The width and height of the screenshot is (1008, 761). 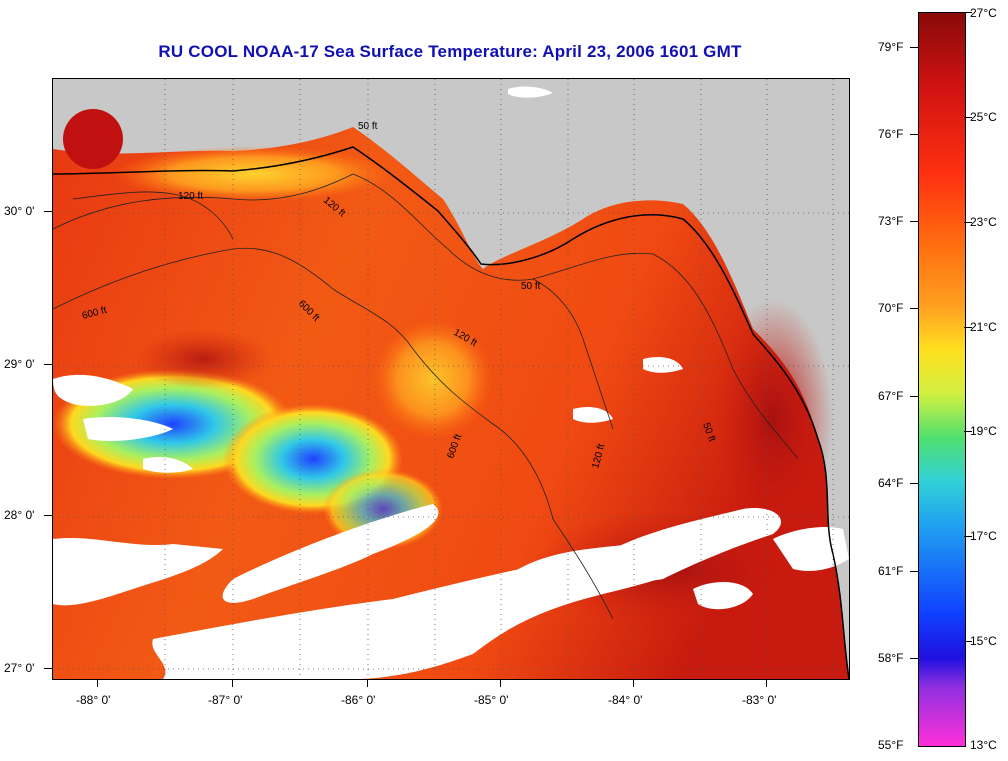 I want to click on lon-label-85: -85° 0', so click(x=491, y=700).